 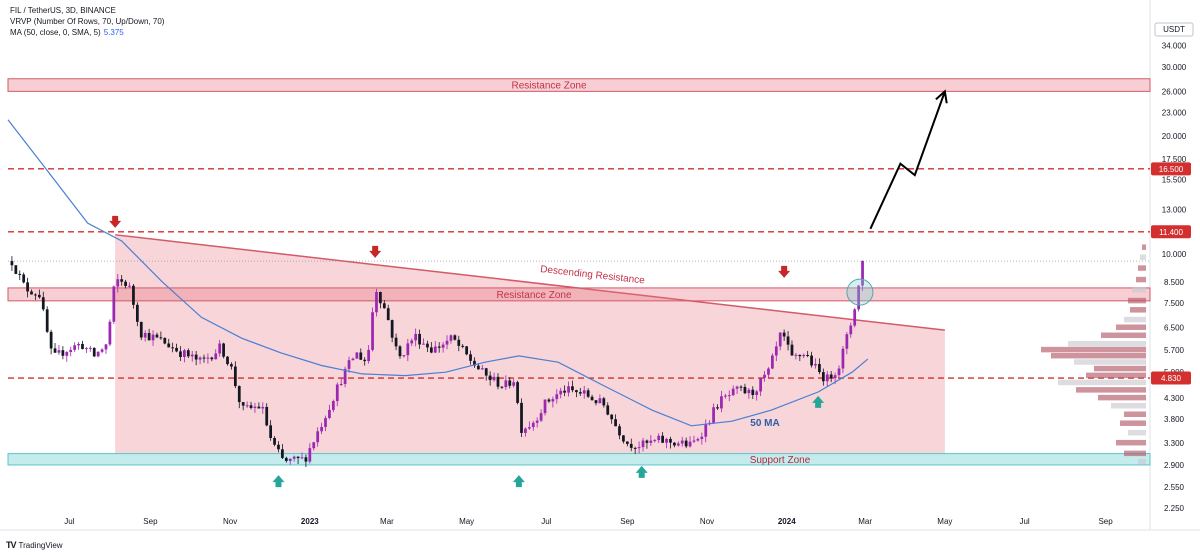 I want to click on y-tick-label: 6.500, so click(x=1174, y=327).